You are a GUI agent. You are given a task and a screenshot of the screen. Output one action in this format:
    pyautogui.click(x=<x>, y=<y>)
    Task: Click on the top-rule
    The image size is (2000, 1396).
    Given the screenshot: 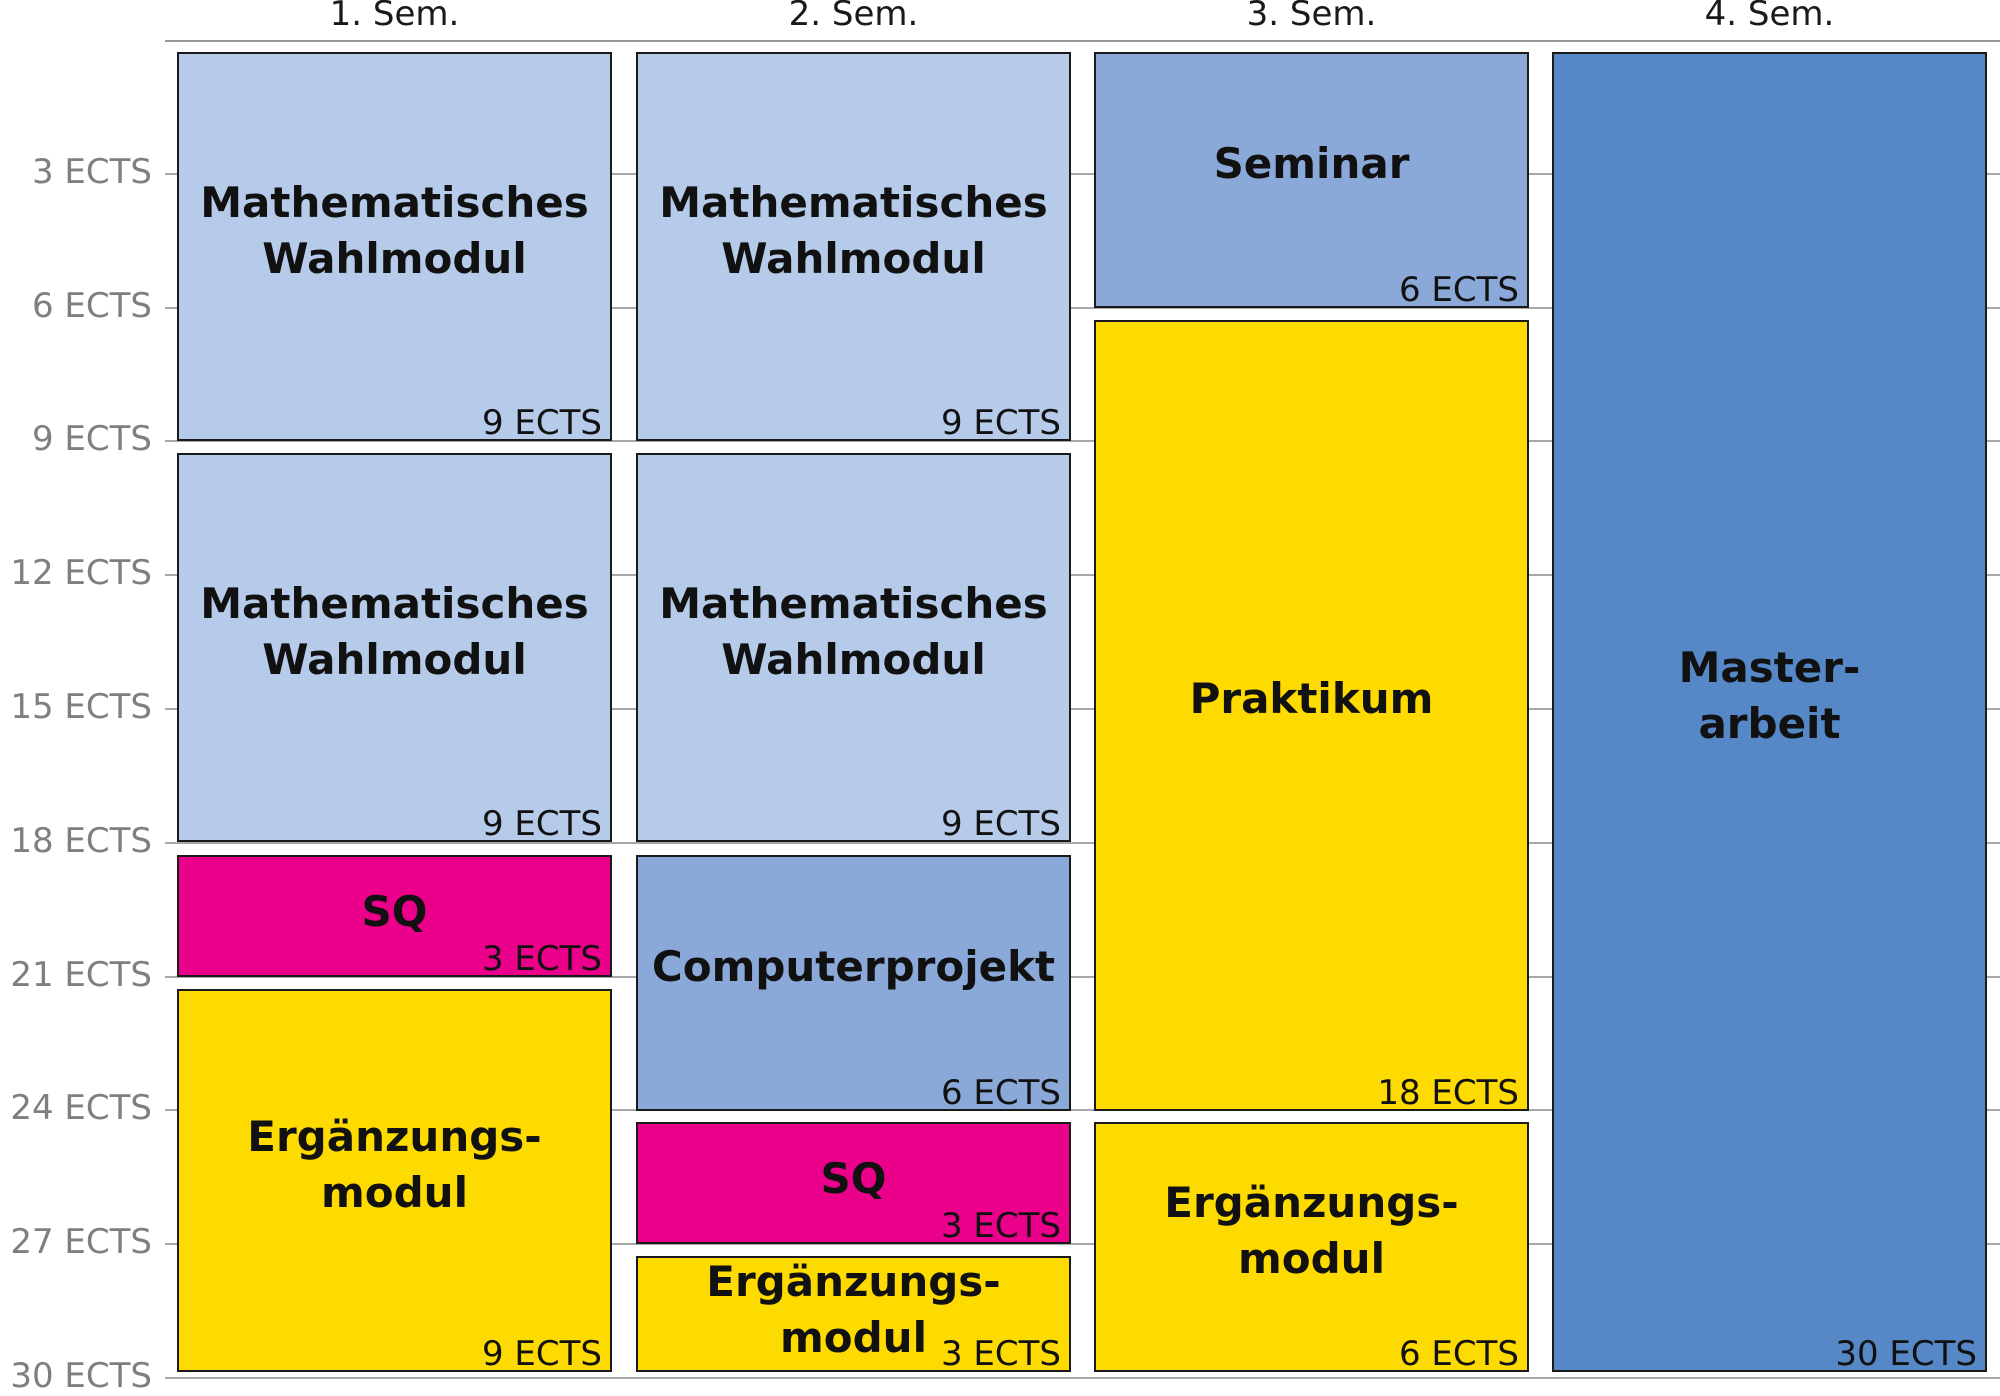 What is the action you would take?
    pyautogui.click(x=1082, y=41)
    